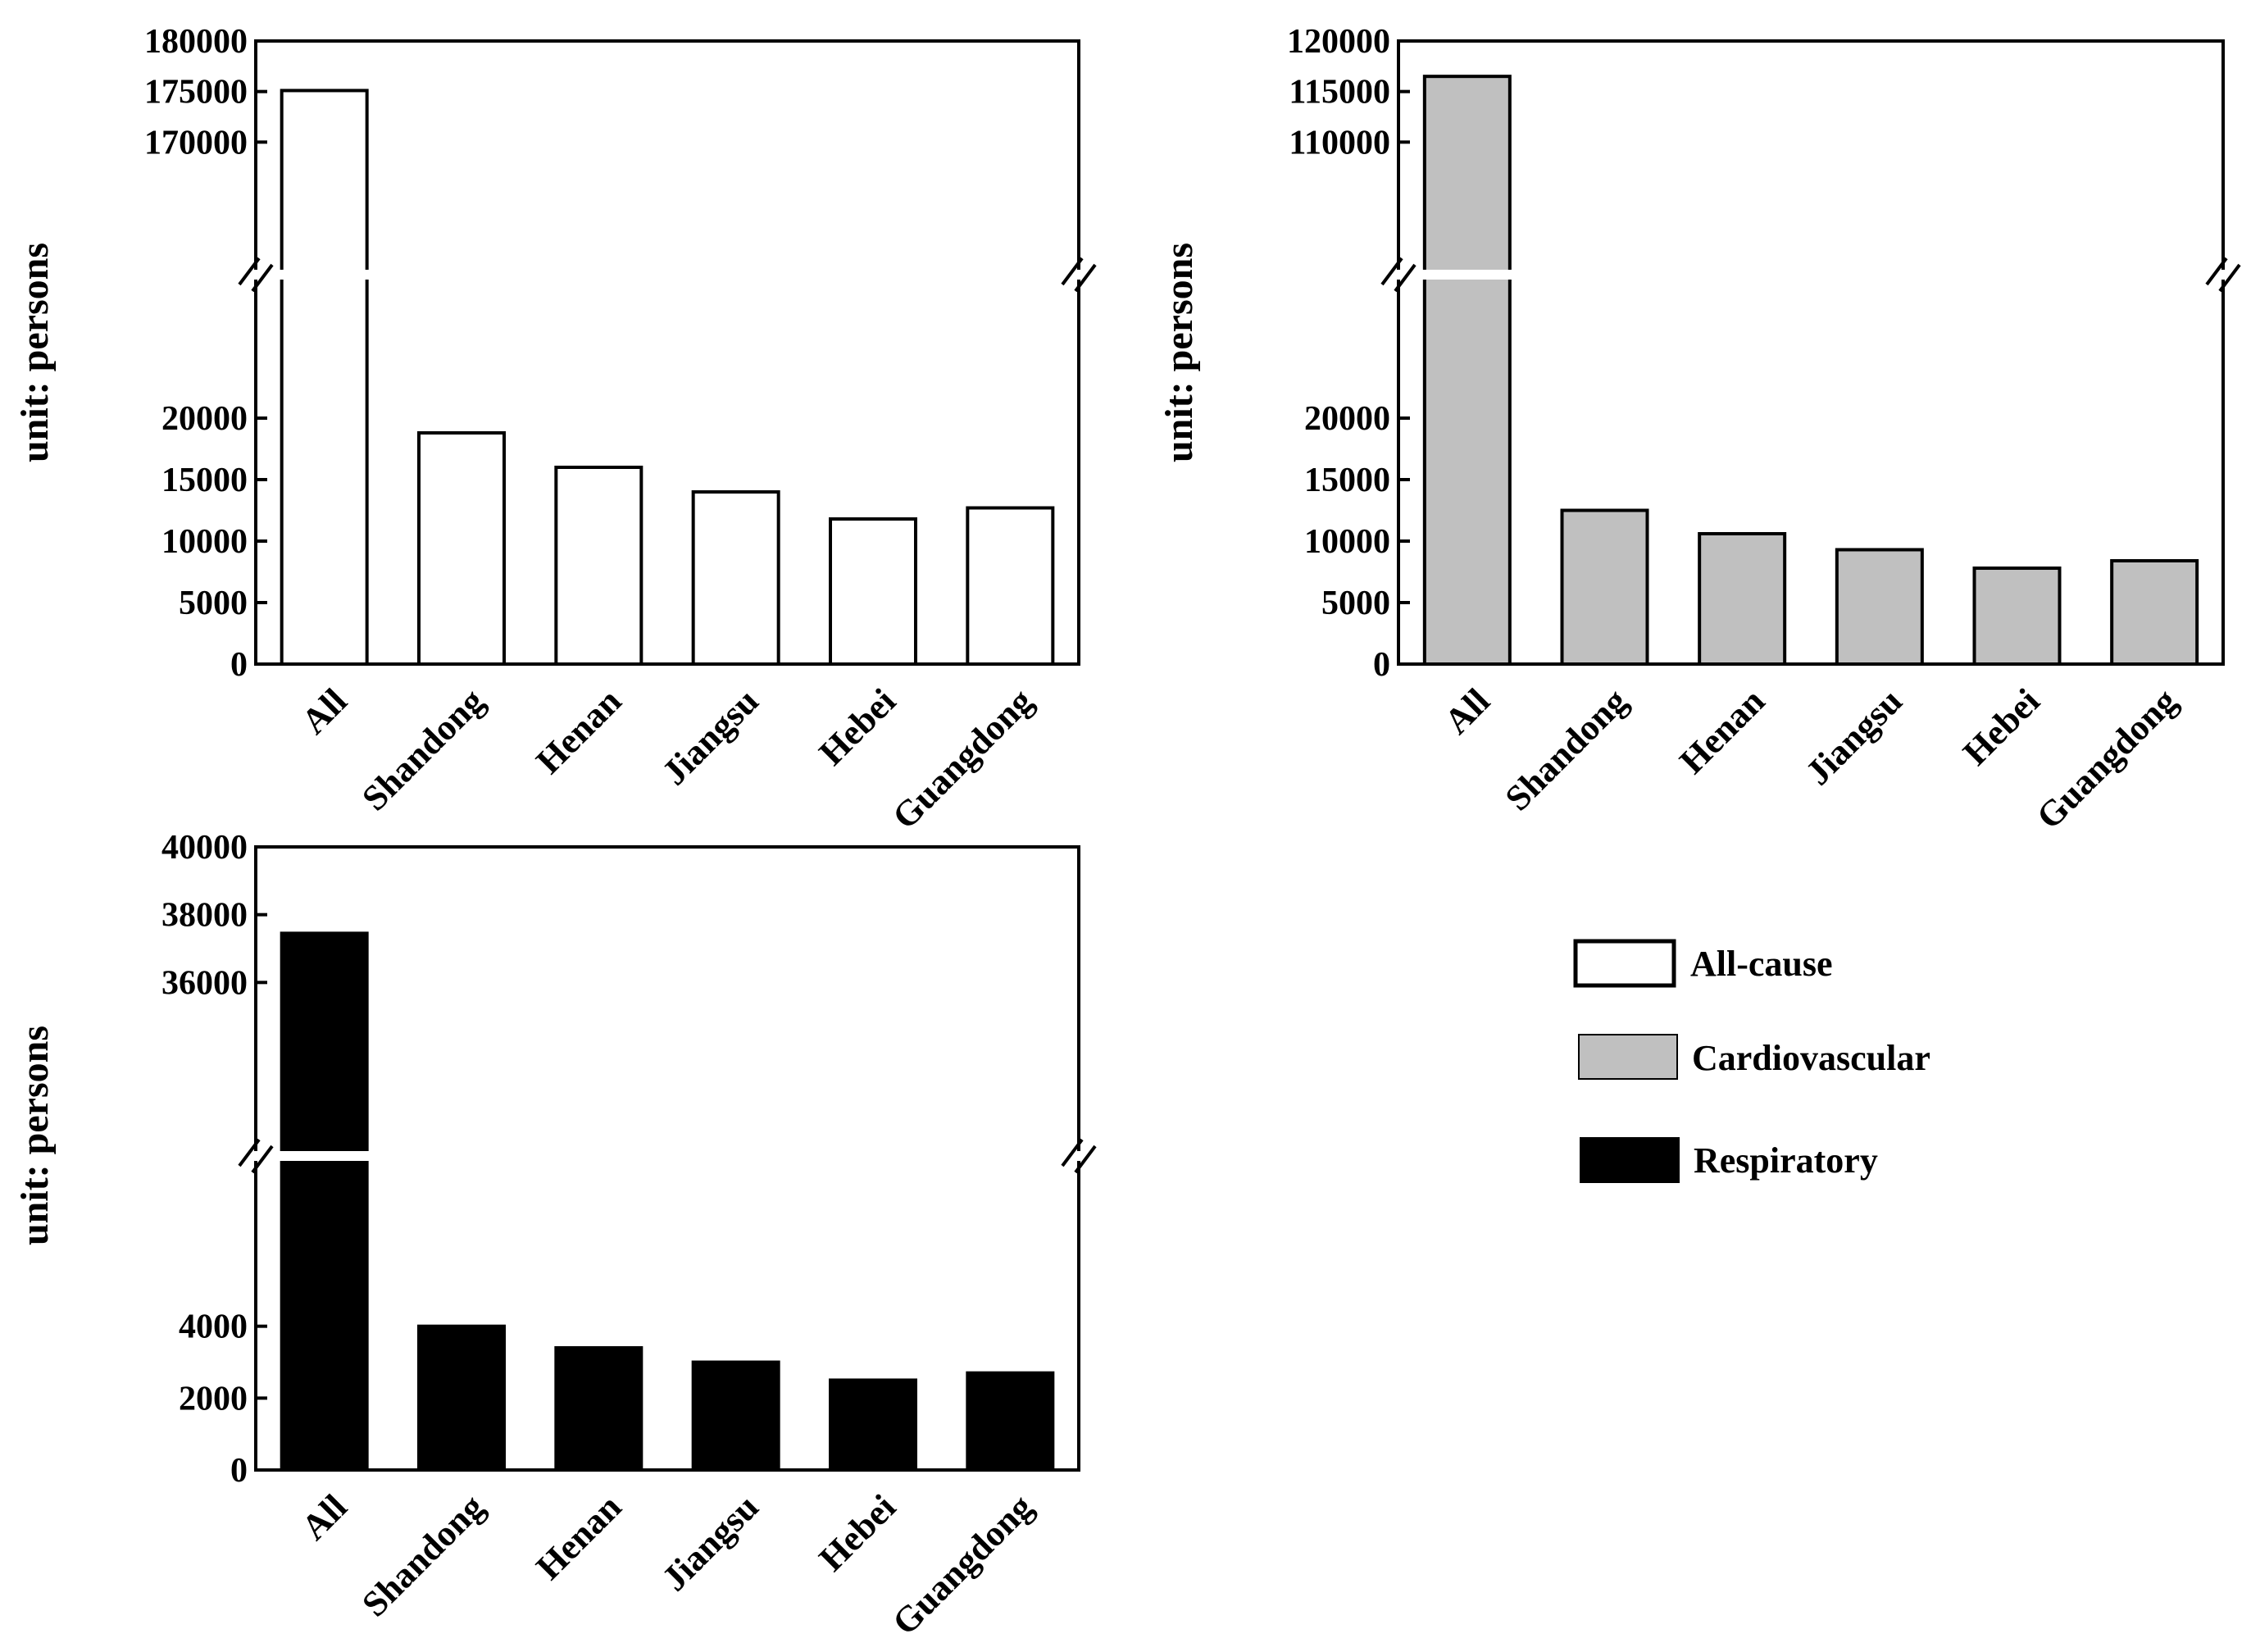 This screenshot has height=1652, width=2251. I want to click on legend-swatch-all-cause, so click(1624, 964).